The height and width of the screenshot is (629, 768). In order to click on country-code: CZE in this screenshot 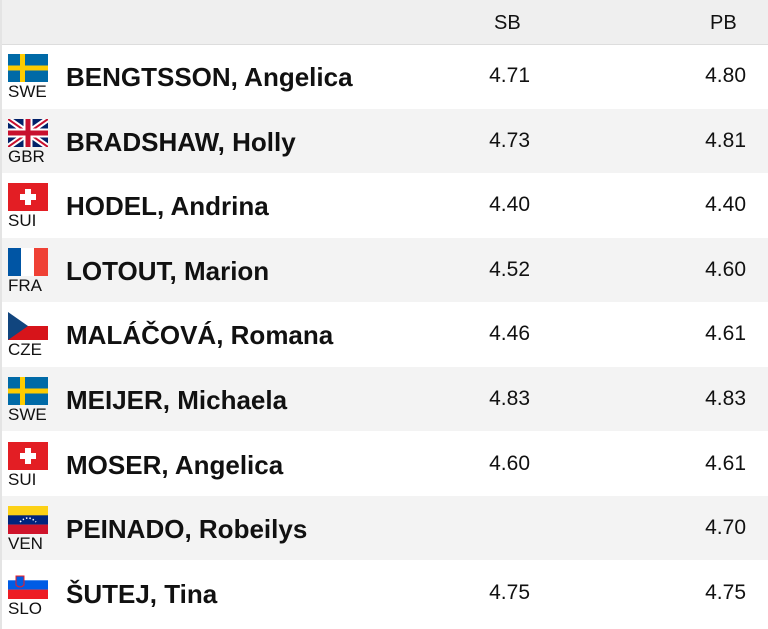, I will do `click(25, 350)`.